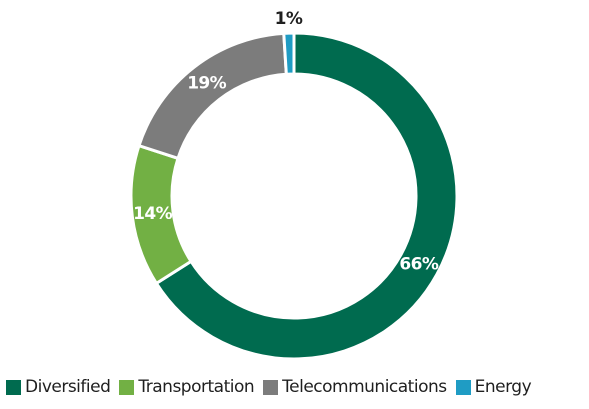 The image size is (589, 409). I want to click on data-label-telecommunications: 19%, so click(206, 83).